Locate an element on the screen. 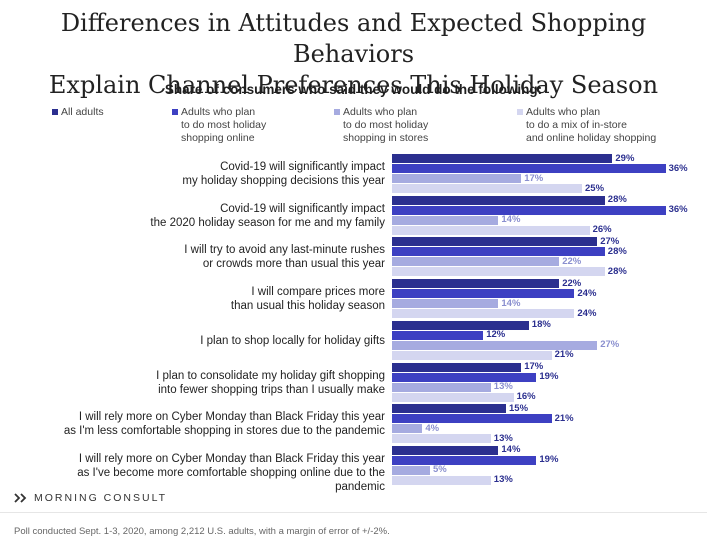 Image resolution: width=707 pixels, height=545 pixels. footer-divider is located at coordinates (353, 512).